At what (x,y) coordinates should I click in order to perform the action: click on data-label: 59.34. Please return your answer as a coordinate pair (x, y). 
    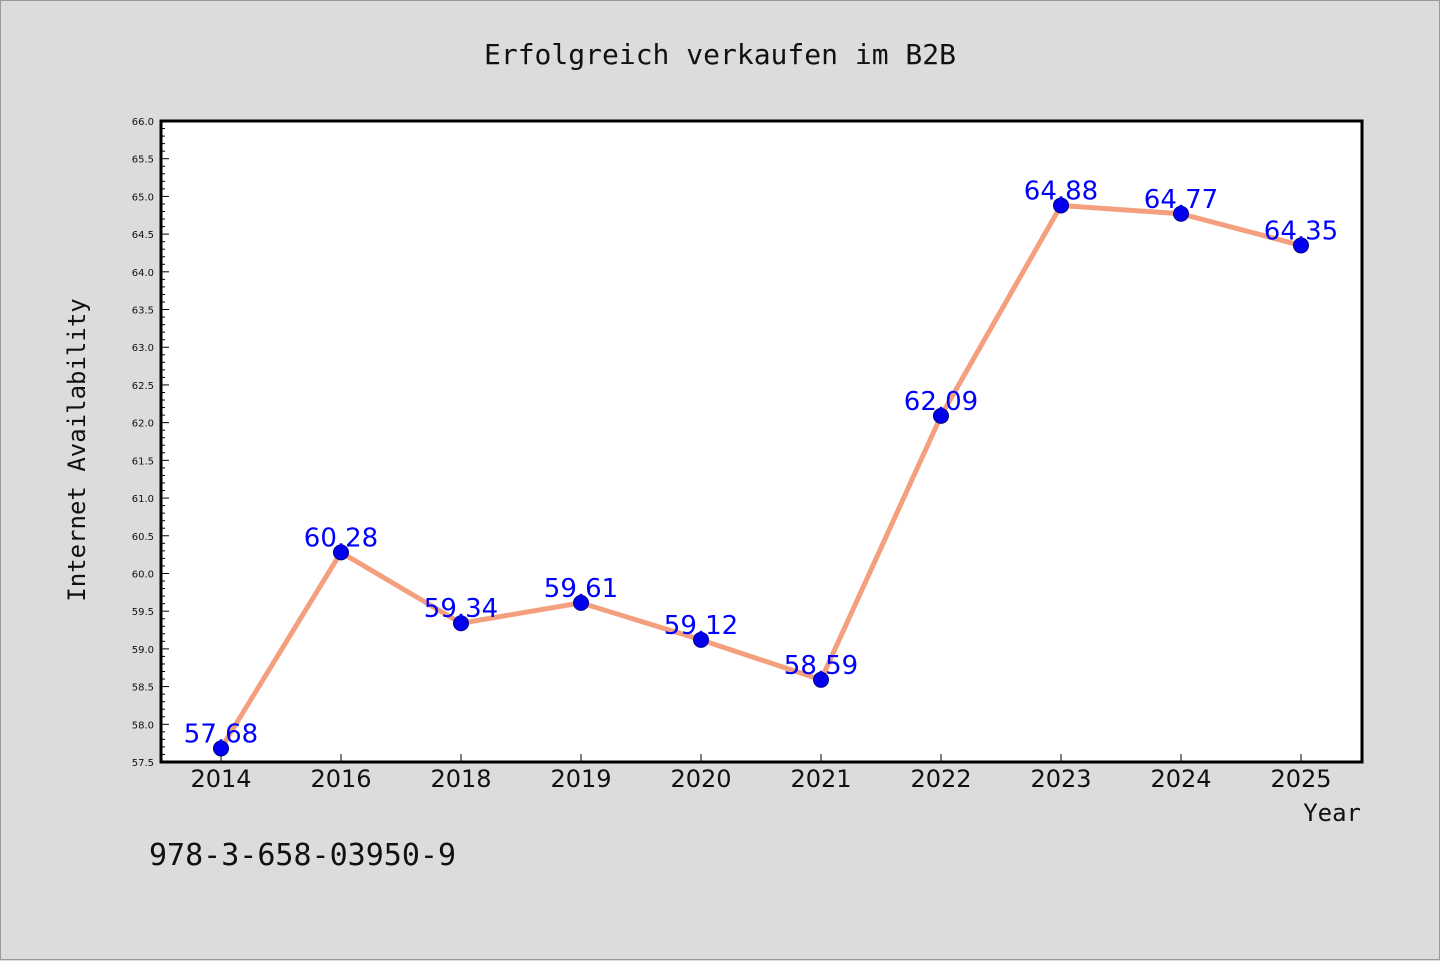
    Looking at the image, I should click on (461, 609).